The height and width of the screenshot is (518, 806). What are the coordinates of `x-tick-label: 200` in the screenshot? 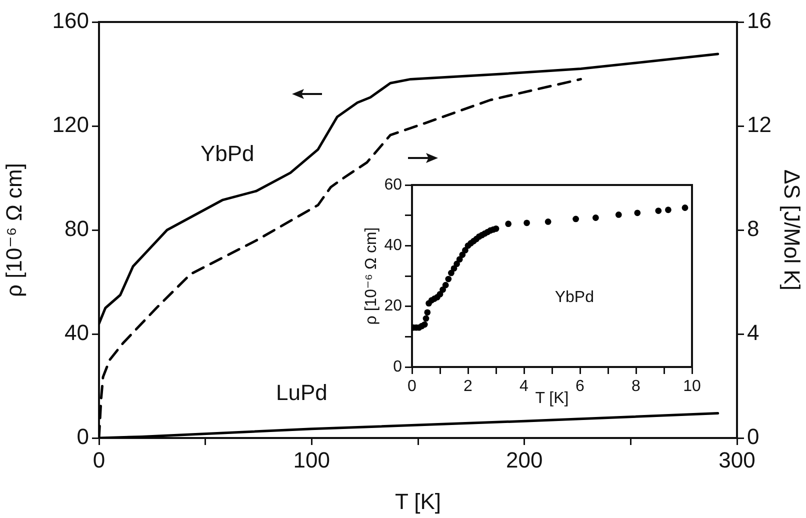 It's located at (524, 459).